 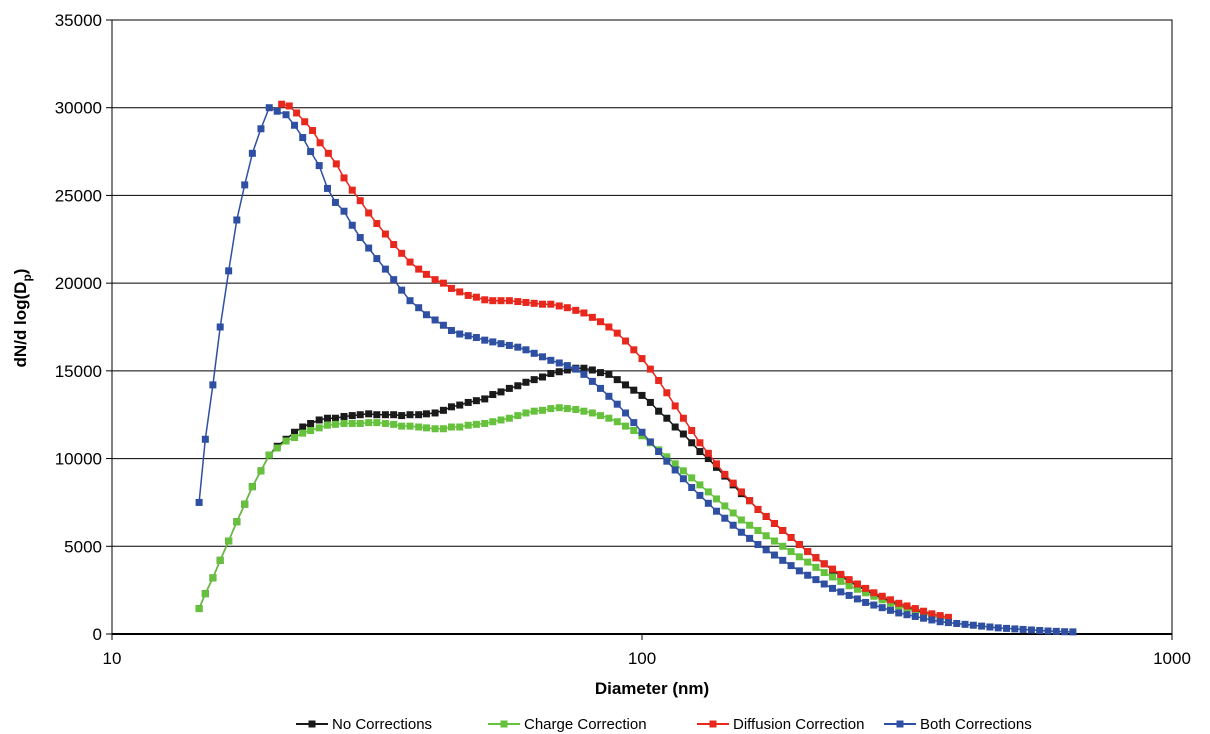 I want to click on legend-item: Both Corrections, so click(x=958, y=724).